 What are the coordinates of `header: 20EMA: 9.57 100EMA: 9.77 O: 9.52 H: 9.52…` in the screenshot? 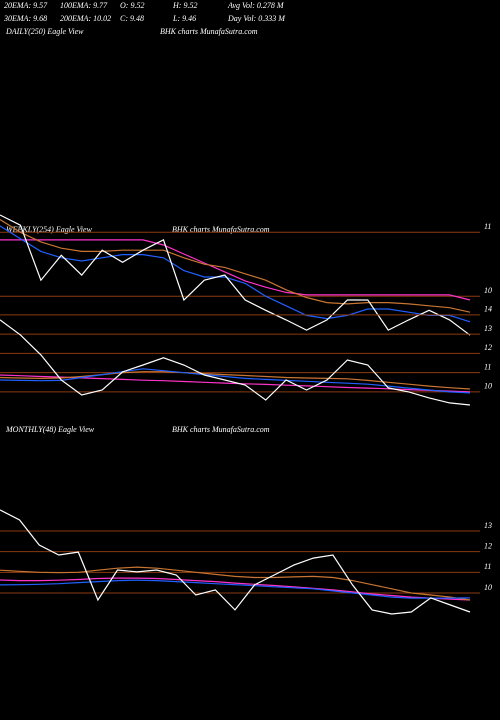 It's located at (144, 12).